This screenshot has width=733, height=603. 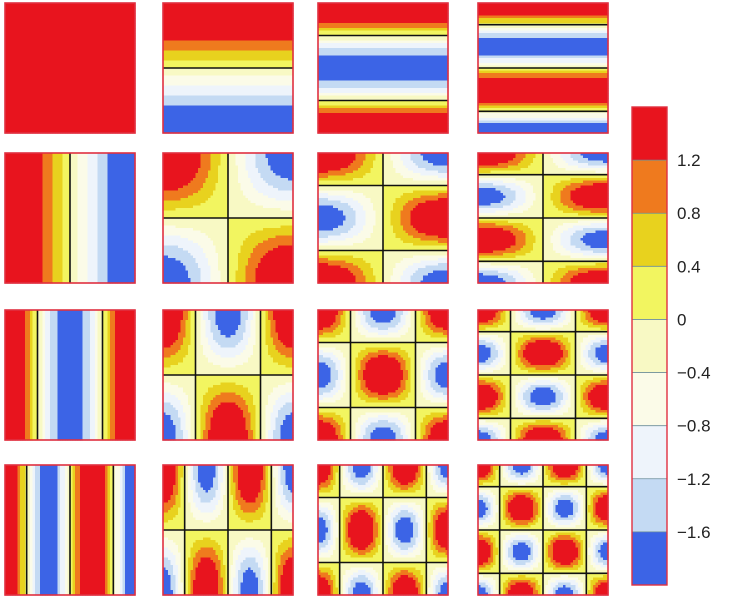 I want to click on mode-panel-r0-c1, so click(x=228, y=68).